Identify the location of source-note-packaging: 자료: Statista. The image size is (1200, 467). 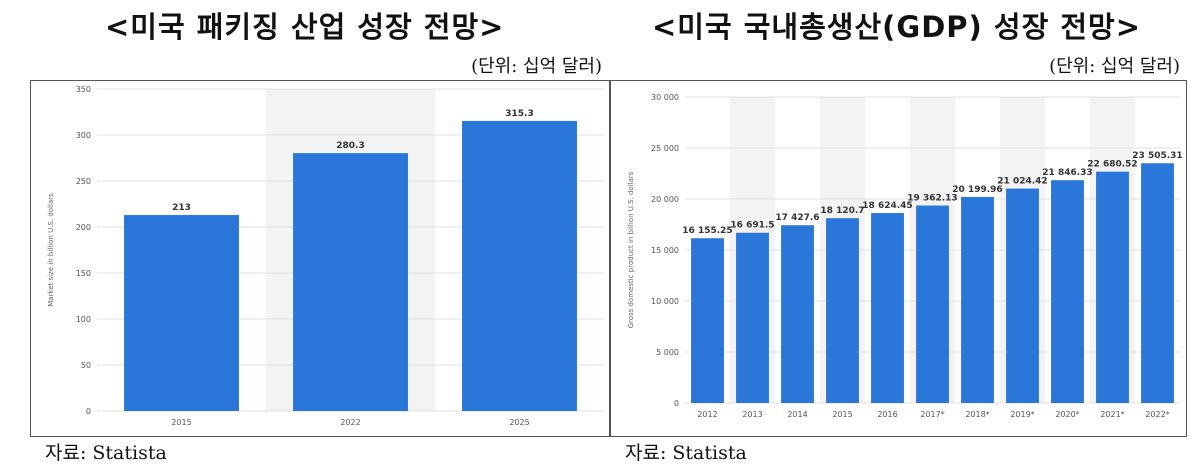
(106, 453).